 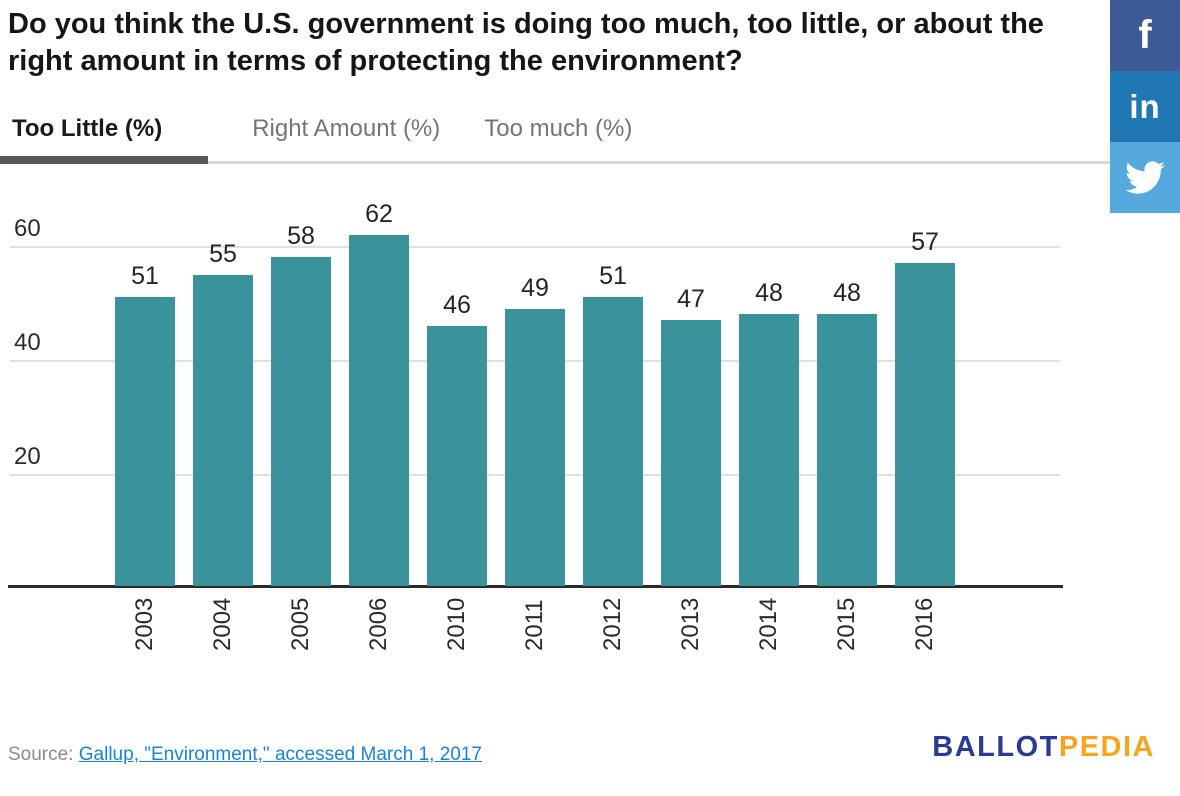 I want to click on linkedin-icon: in, so click(x=1145, y=106).